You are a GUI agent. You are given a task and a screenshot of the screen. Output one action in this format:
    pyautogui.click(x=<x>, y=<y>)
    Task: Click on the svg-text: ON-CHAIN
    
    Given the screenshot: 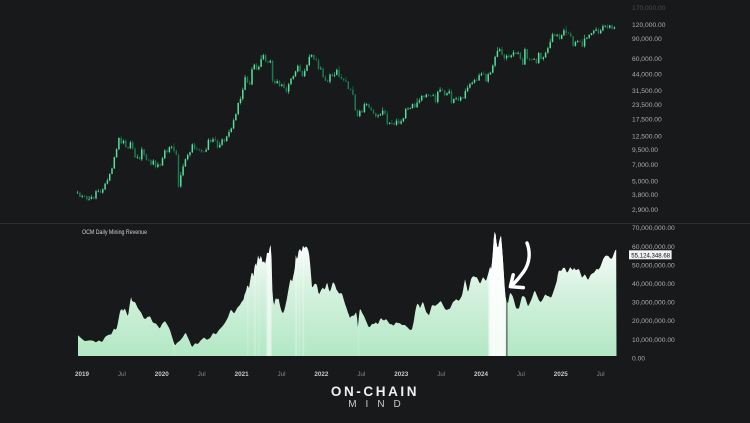 What is the action you would take?
    pyautogui.click(x=375, y=391)
    